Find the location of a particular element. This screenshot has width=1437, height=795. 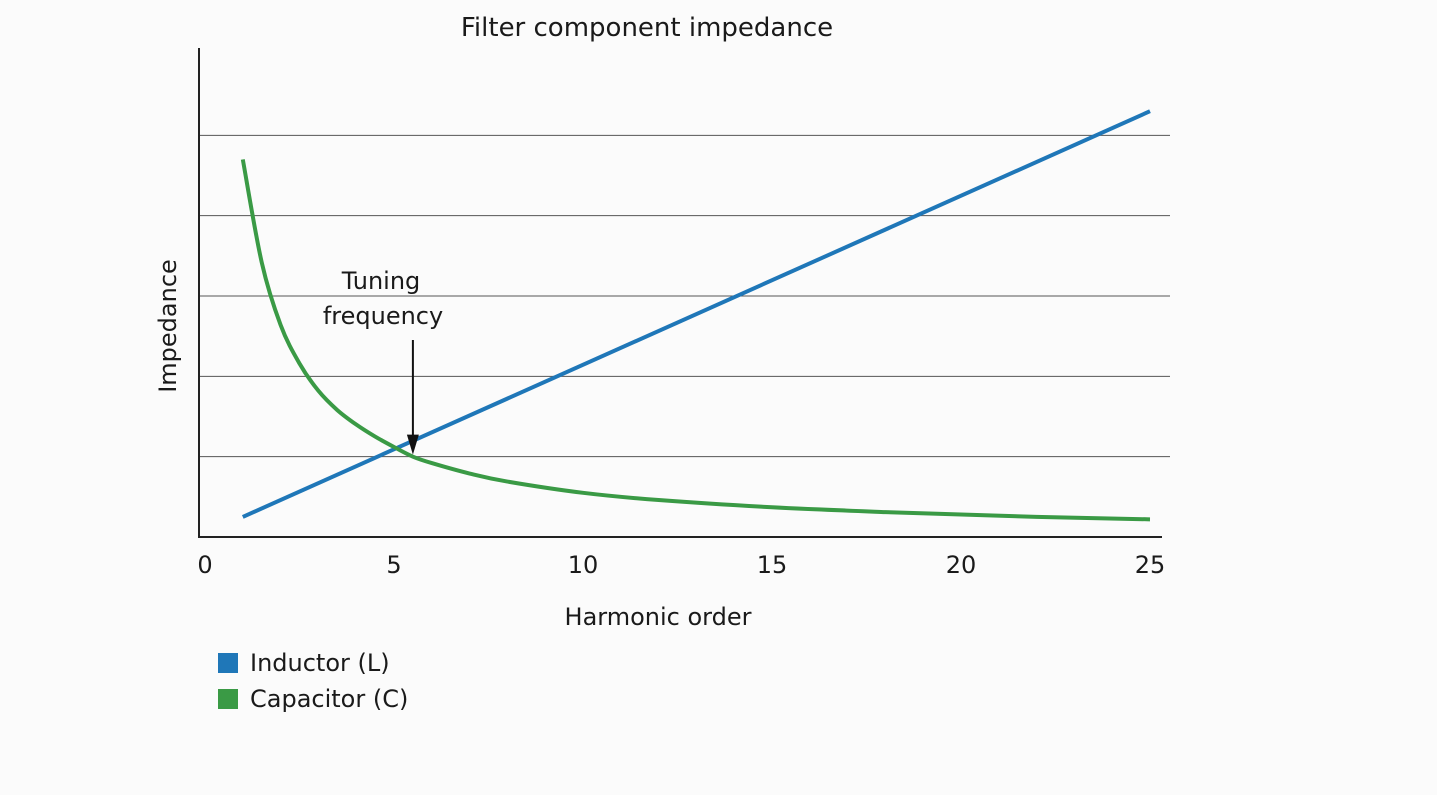

chart-title: Filter component impedance is located at coordinates (647, 28).